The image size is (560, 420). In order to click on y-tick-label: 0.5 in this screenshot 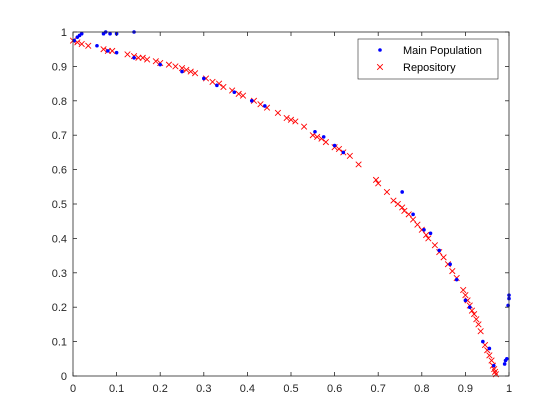, I will do `click(59, 205)`.